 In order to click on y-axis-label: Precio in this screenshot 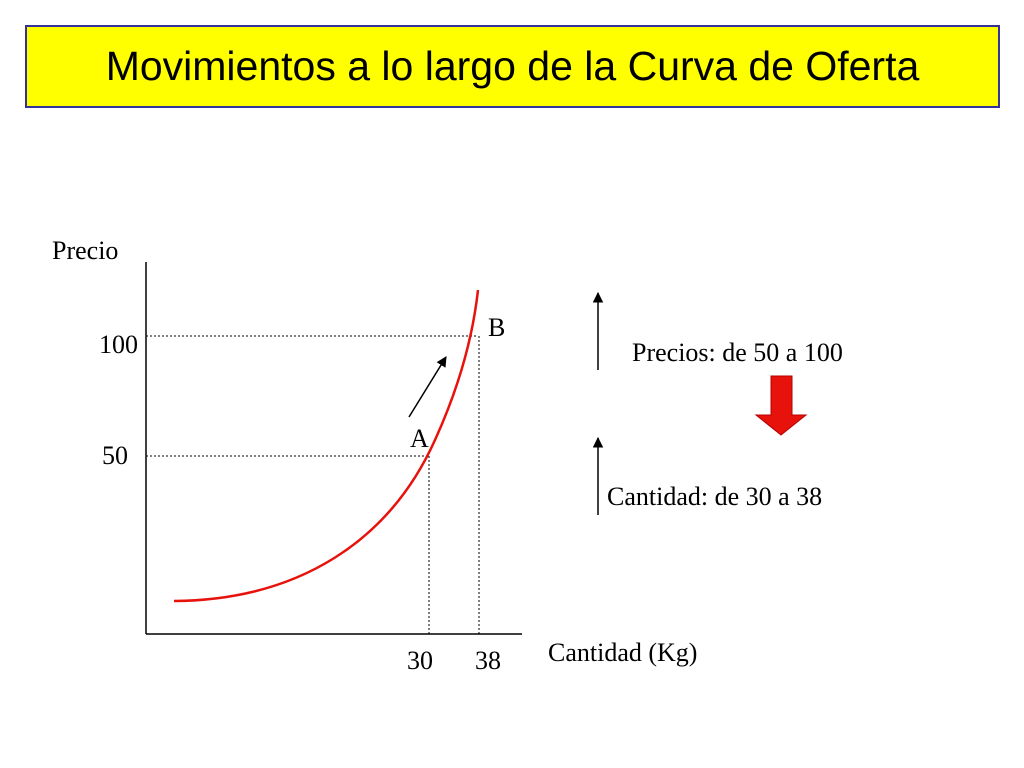, I will do `click(85, 250)`.